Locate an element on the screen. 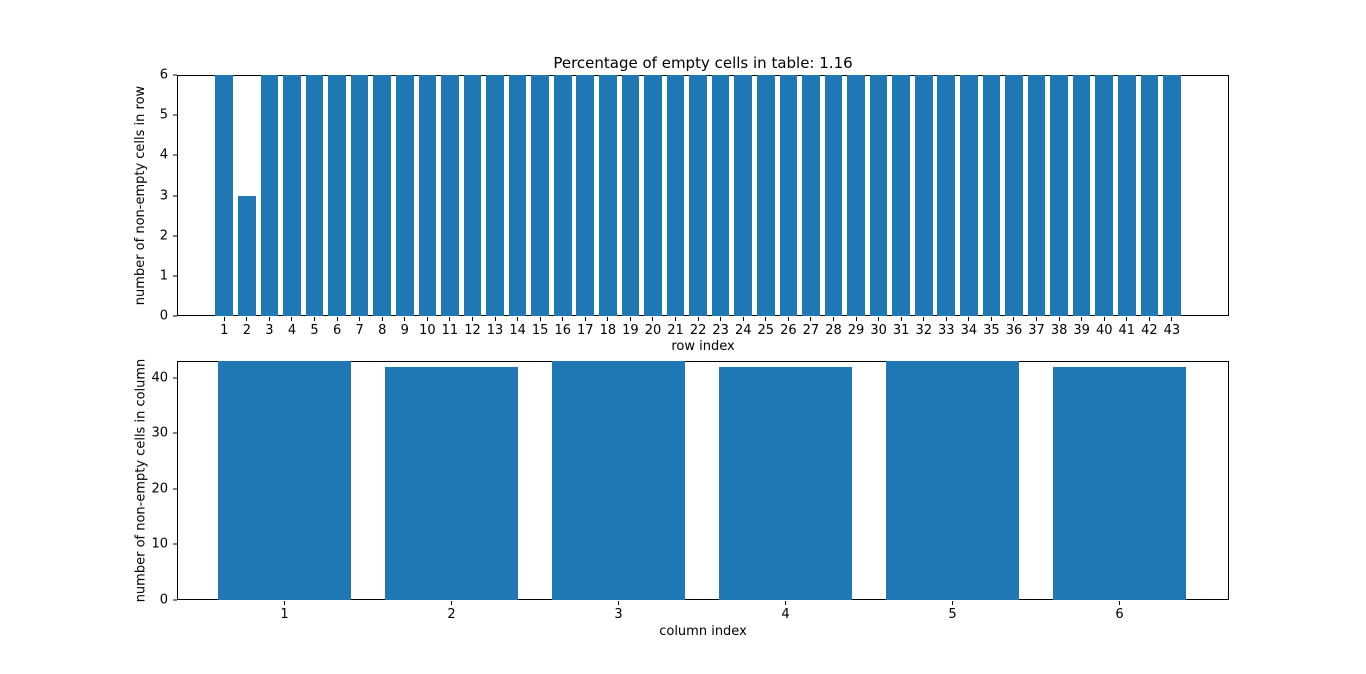  x-tick: 29 is located at coordinates (856, 327).